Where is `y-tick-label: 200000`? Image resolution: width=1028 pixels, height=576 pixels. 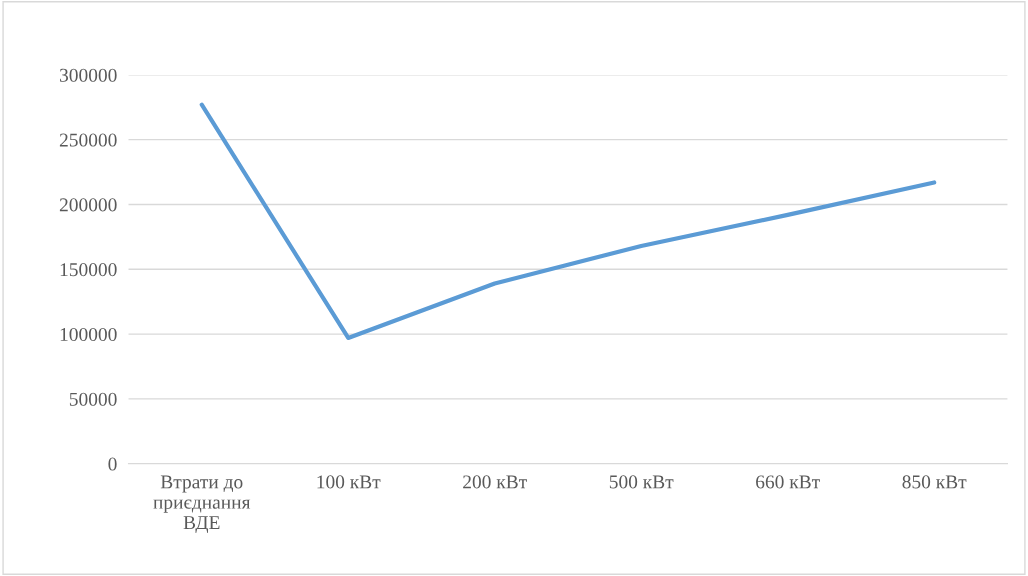 y-tick-label: 200000 is located at coordinates (88, 205).